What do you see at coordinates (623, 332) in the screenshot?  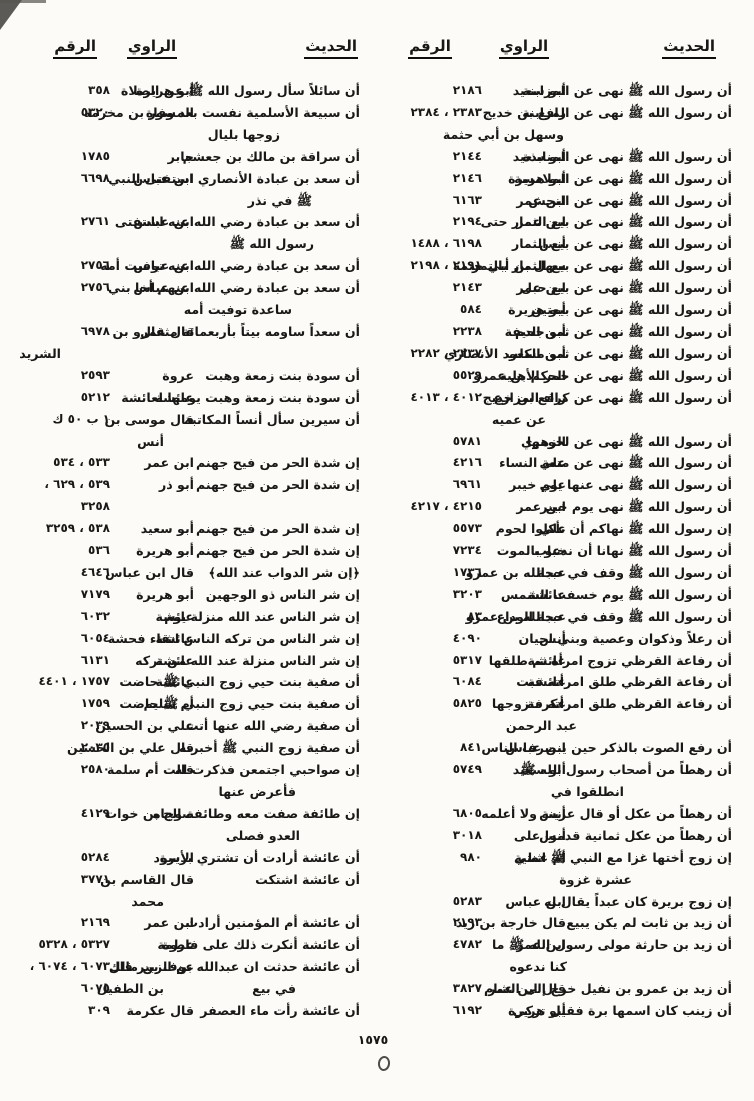 I see `hadith-cell: أن رسول الله ﷺ نهى عن ثمن الدم` at bounding box center [623, 332].